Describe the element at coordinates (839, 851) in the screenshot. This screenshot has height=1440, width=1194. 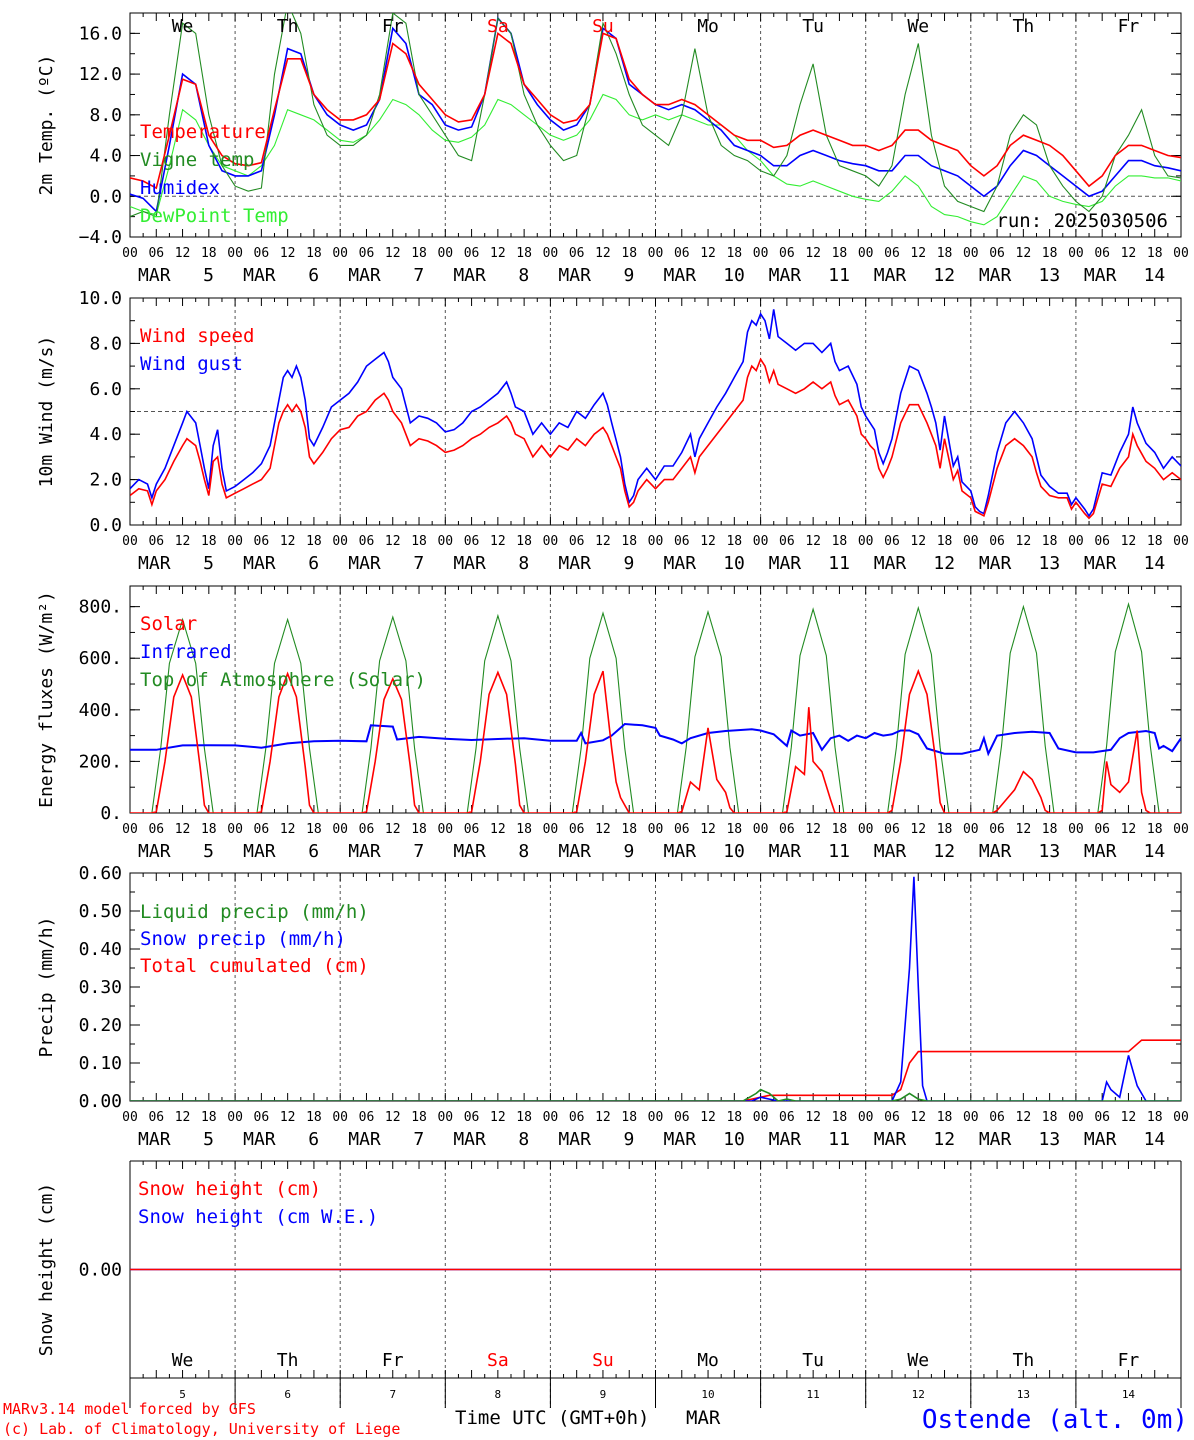
I see `date-day-label: 11` at that location.